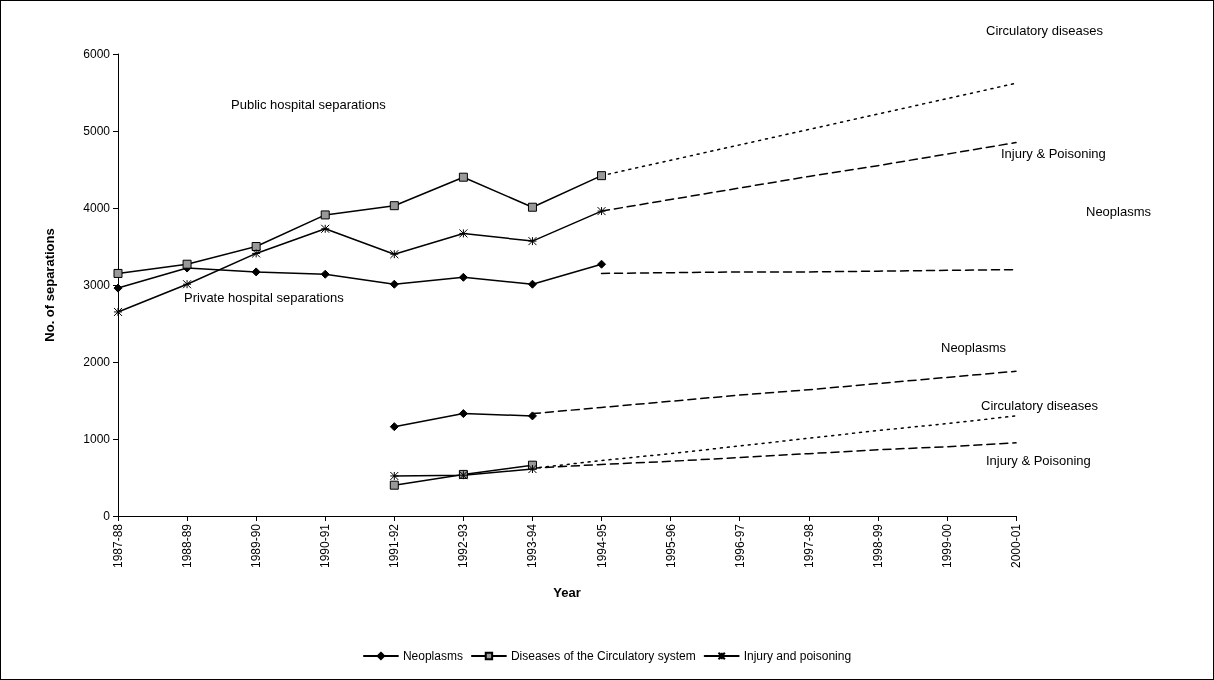 This screenshot has width=1214, height=680. What do you see at coordinates (97, 131) in the screenshot?
I see `y-tick-label: 5000` at bounding box center [97, 131].